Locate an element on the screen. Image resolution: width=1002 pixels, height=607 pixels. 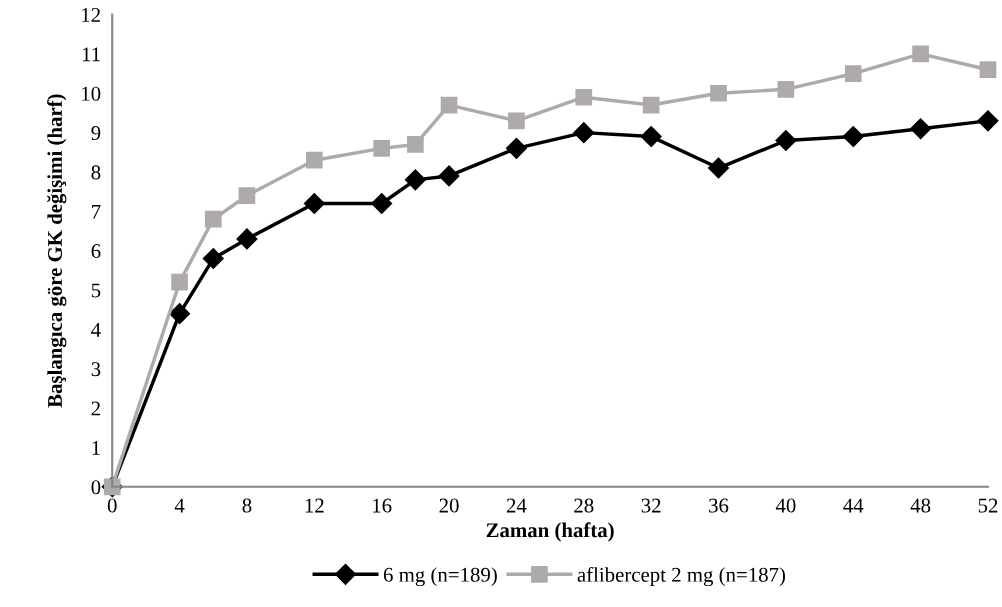
x-tick-label: 44 is located at coordinates (853, 505).